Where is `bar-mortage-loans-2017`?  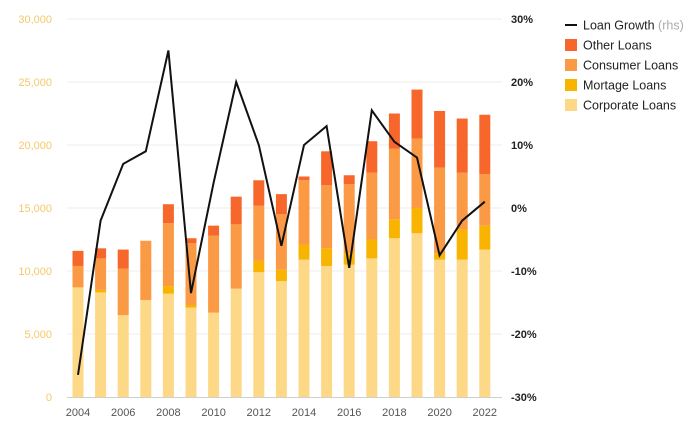
bar-mortage-loans-2017 is located at coordinates (372, 249).